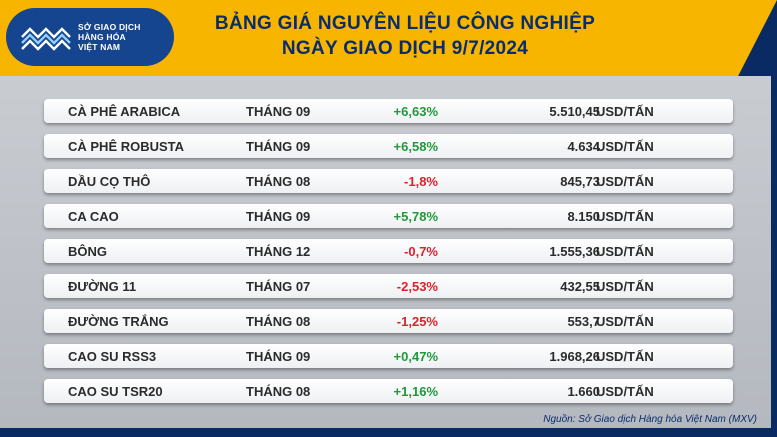 The height and width of the screenshot is (437, 777). I want to click on price-change: +0,47%, so click(415, 356).